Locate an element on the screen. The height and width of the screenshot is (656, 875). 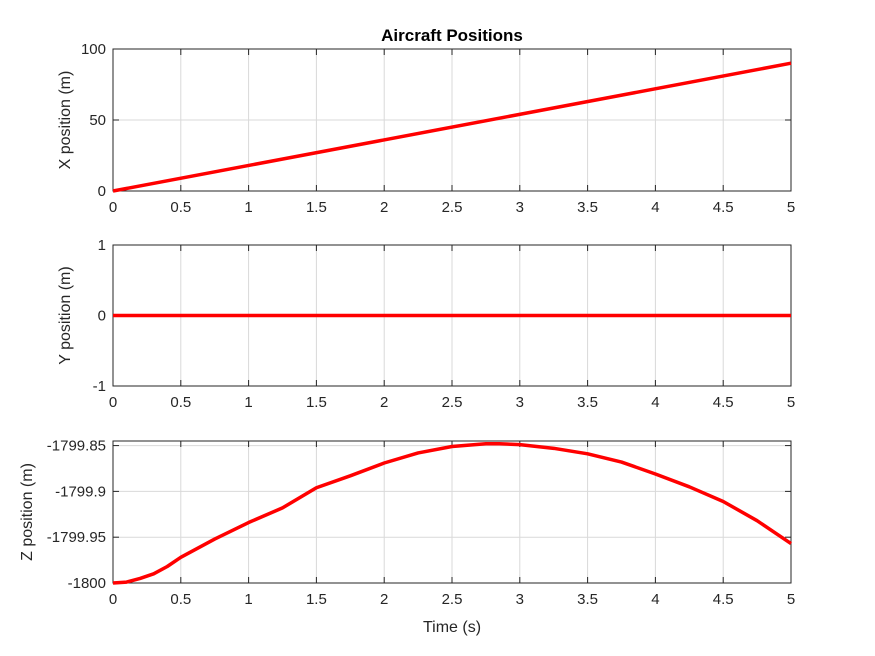
y-axis-label: Y position (m) is located at coordinates (65, 315).